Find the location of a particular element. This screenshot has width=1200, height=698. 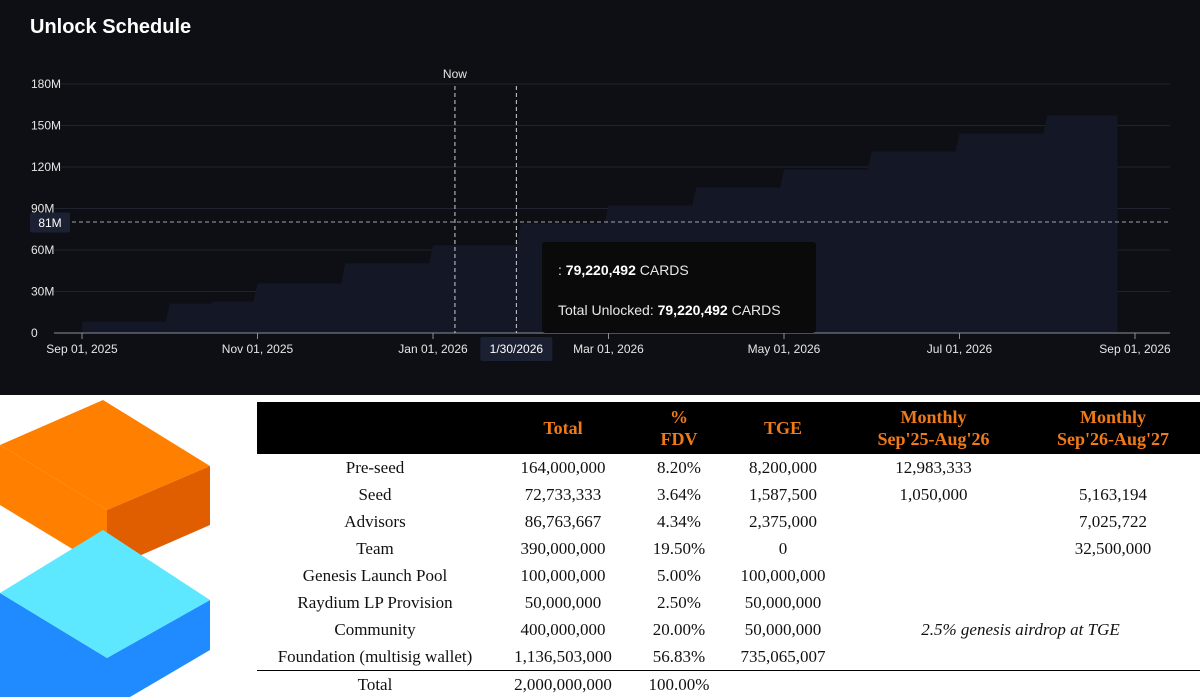

table-cell: 400,000,000 is located at coordinates (563, 629).